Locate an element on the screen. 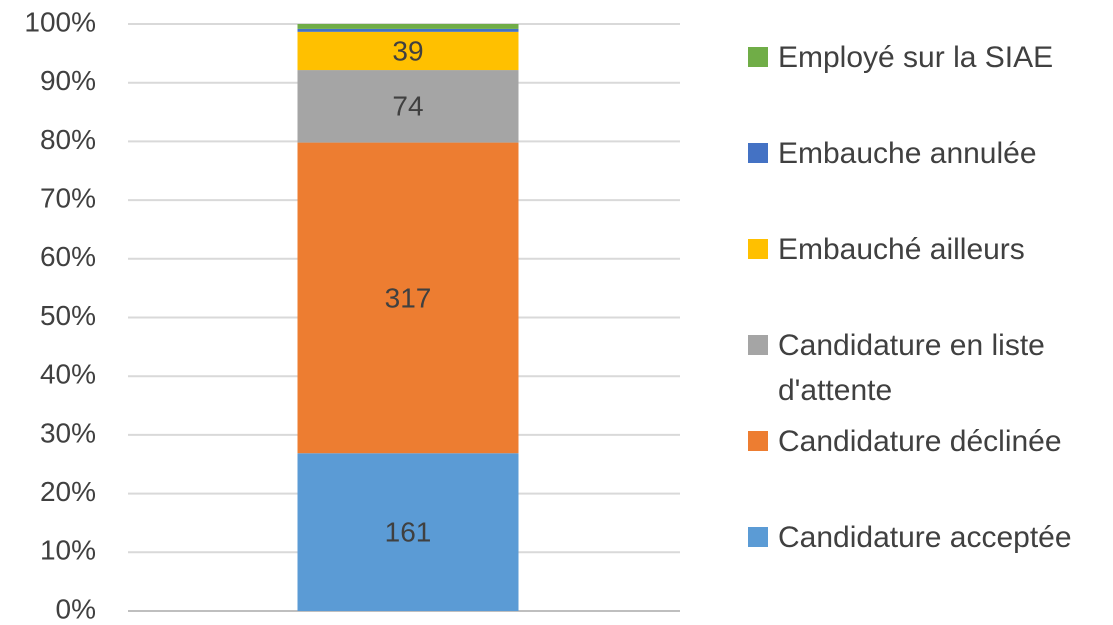 The height and width of the screenshot is (625, 1113). data-label: 74 is located at coordinates (407, 106).